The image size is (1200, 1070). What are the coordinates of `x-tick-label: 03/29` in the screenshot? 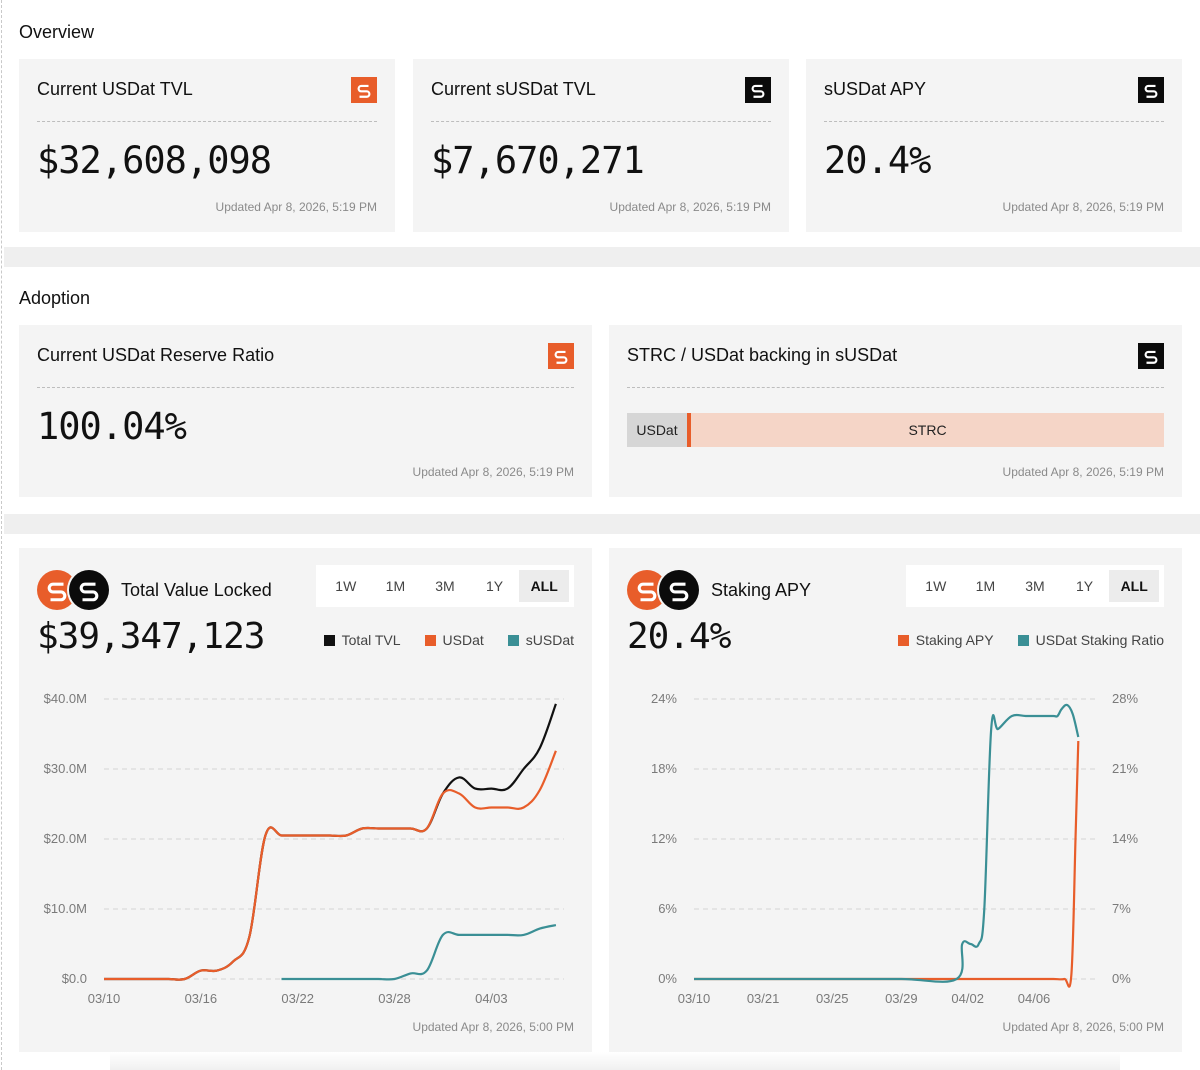 It's located at (901, 998).